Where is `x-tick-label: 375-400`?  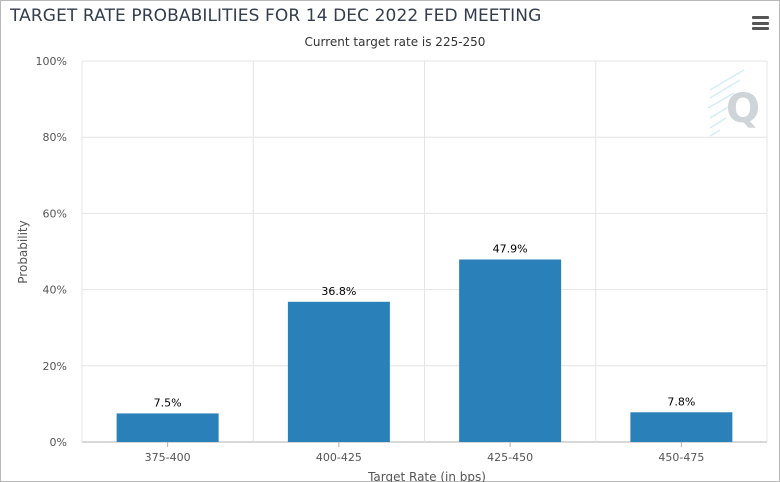 x-tick-label: 375-400 is located at coordinates (168, 457).